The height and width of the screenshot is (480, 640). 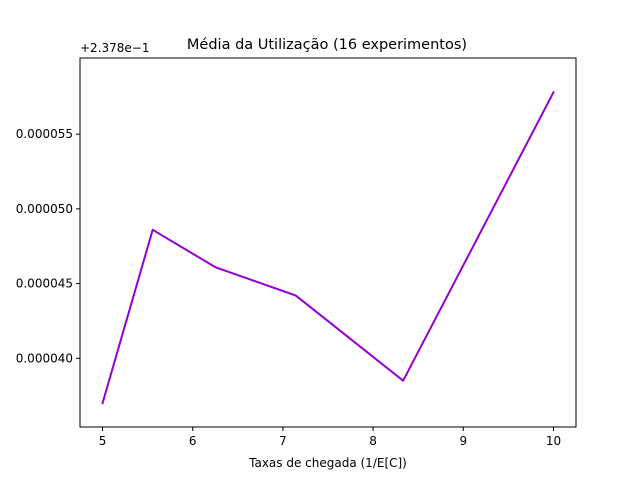 What do you see at coordinates (114, 48) in the screenshot?
I see `y-offset-label: +2.378e−1` at bounding box center [114, 48].